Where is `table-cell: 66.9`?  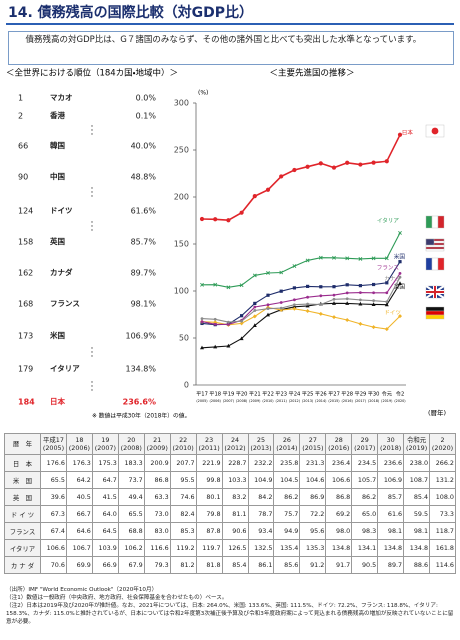 table-cell: 66.9 is located at coordinates (105, 565).